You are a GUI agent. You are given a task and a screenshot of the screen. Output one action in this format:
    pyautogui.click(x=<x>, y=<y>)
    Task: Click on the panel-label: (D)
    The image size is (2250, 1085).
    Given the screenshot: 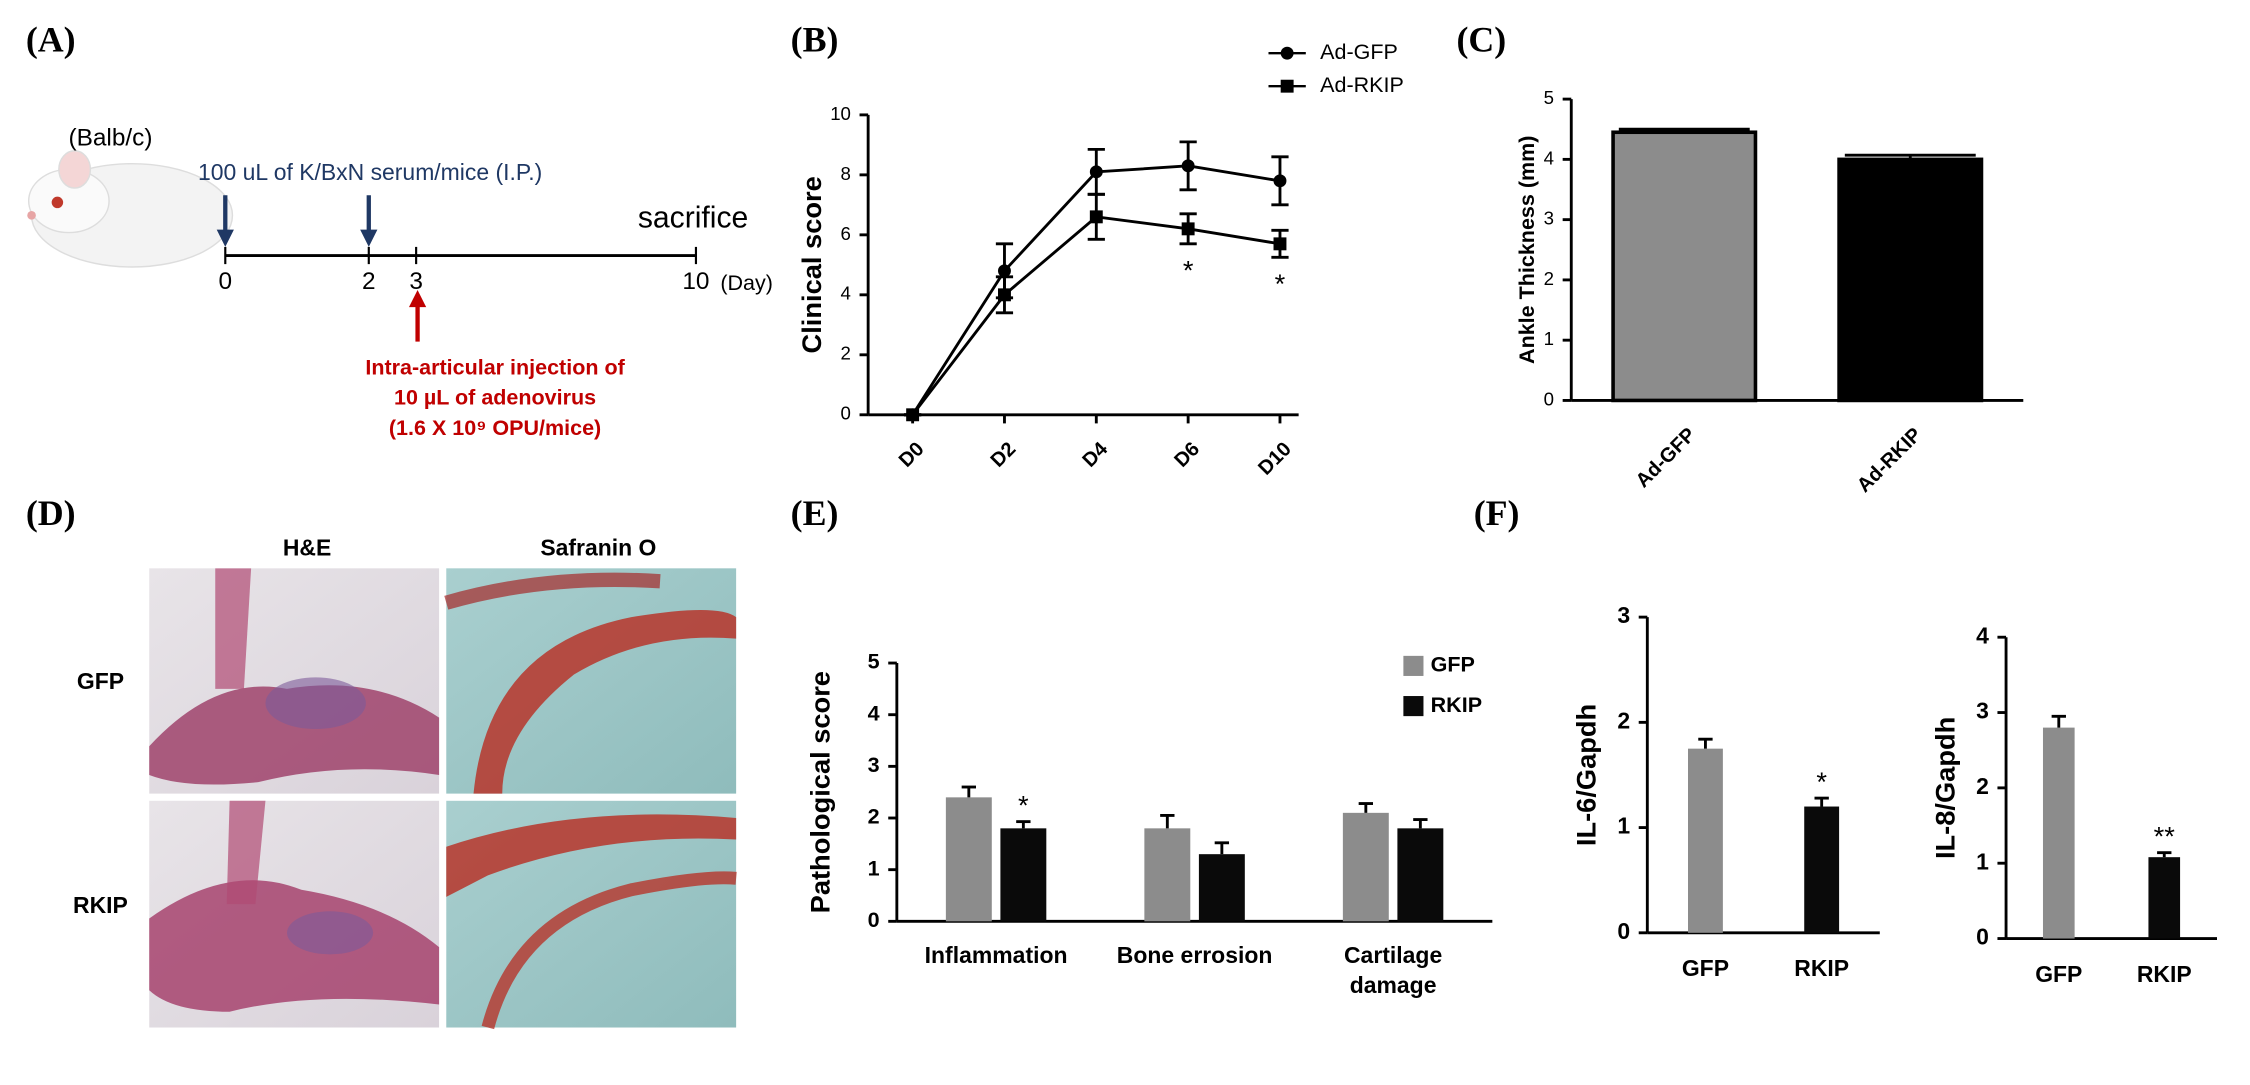 What is the action you would take?
    pyautogui.click(x=51, y=513)
    